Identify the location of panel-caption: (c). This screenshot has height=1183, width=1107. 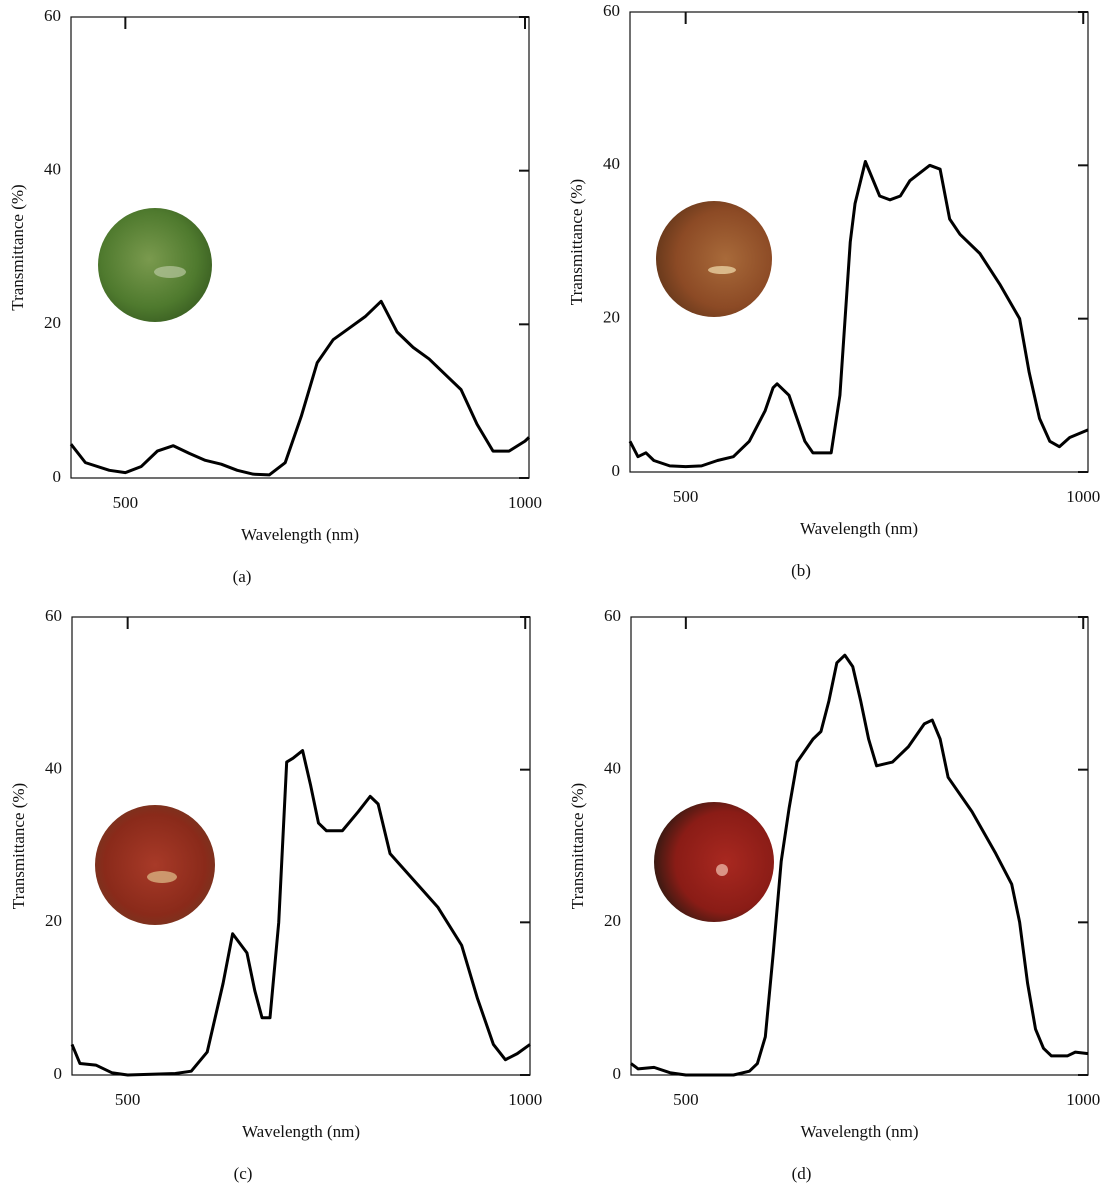
(243, 1173).